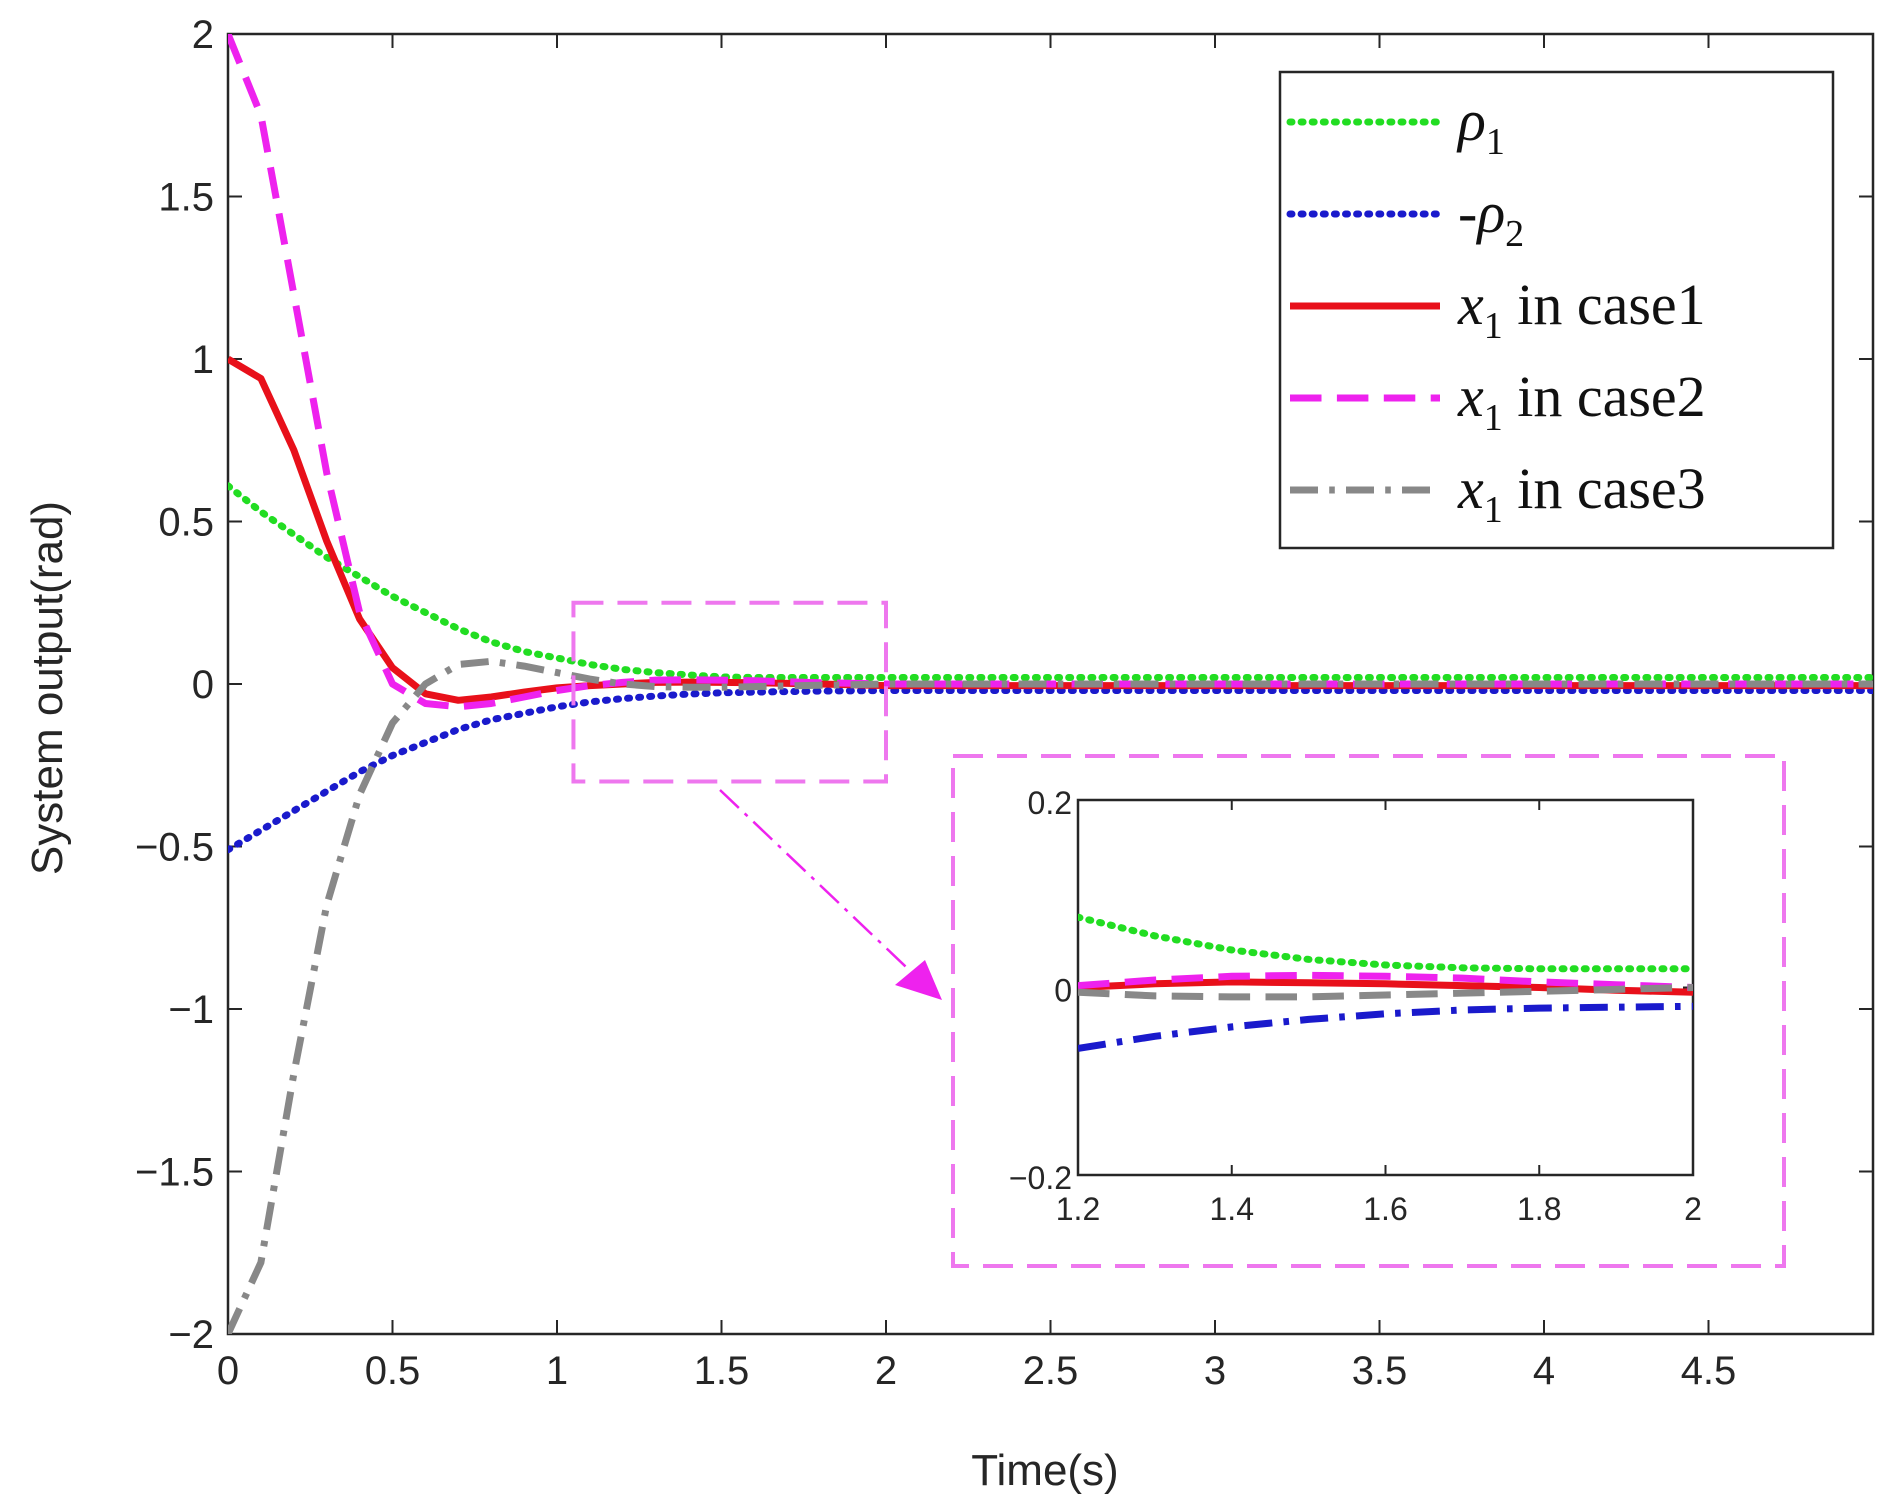 This screenshot has width=1893, height=1511. Describe the element at coordinates (1539, 1209) in the screenshot. I see `inset-x-tick-label: 1.8` at that location.